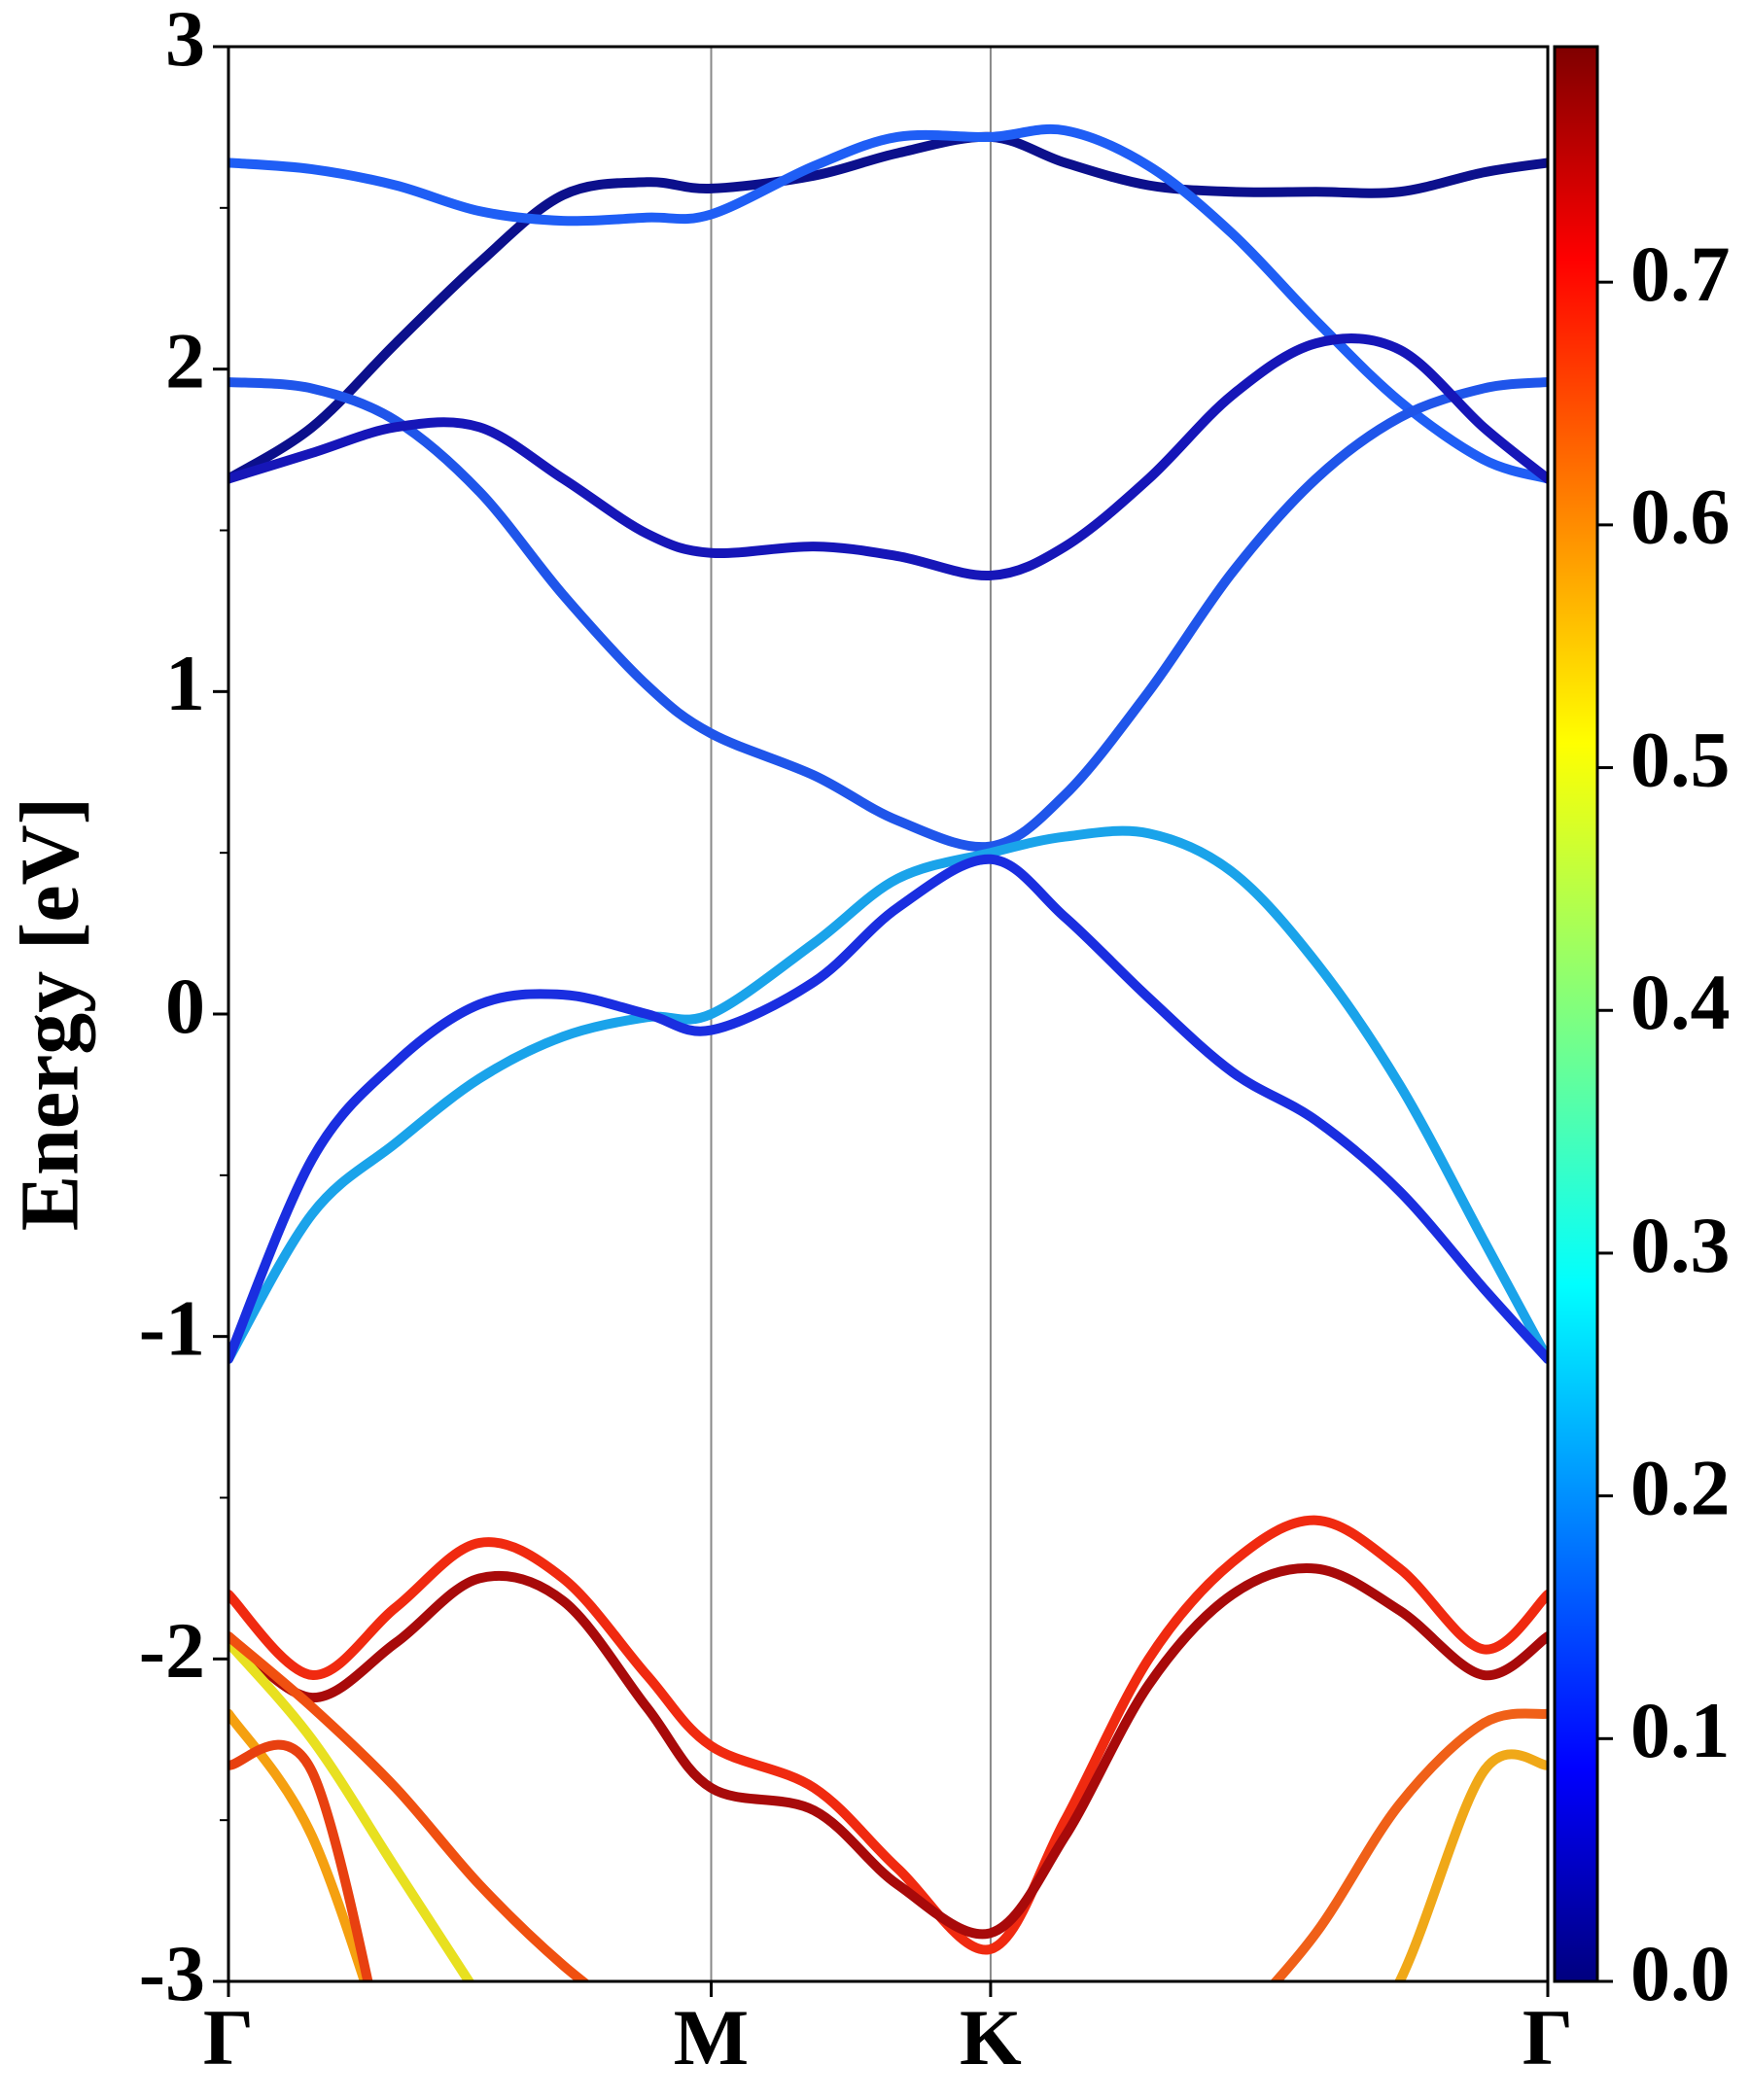  I want to click on y-tick-label: 3, so click(185, 41).